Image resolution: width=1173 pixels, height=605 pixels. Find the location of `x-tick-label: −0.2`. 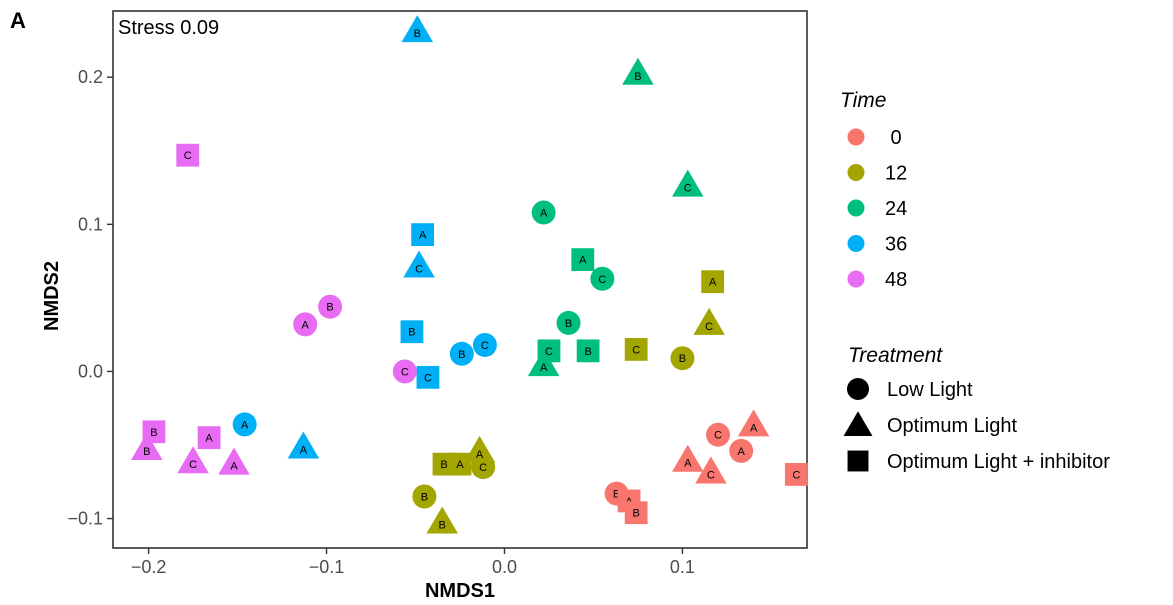

x-tick-label: −0.2 is located at coordinates (149, 567).